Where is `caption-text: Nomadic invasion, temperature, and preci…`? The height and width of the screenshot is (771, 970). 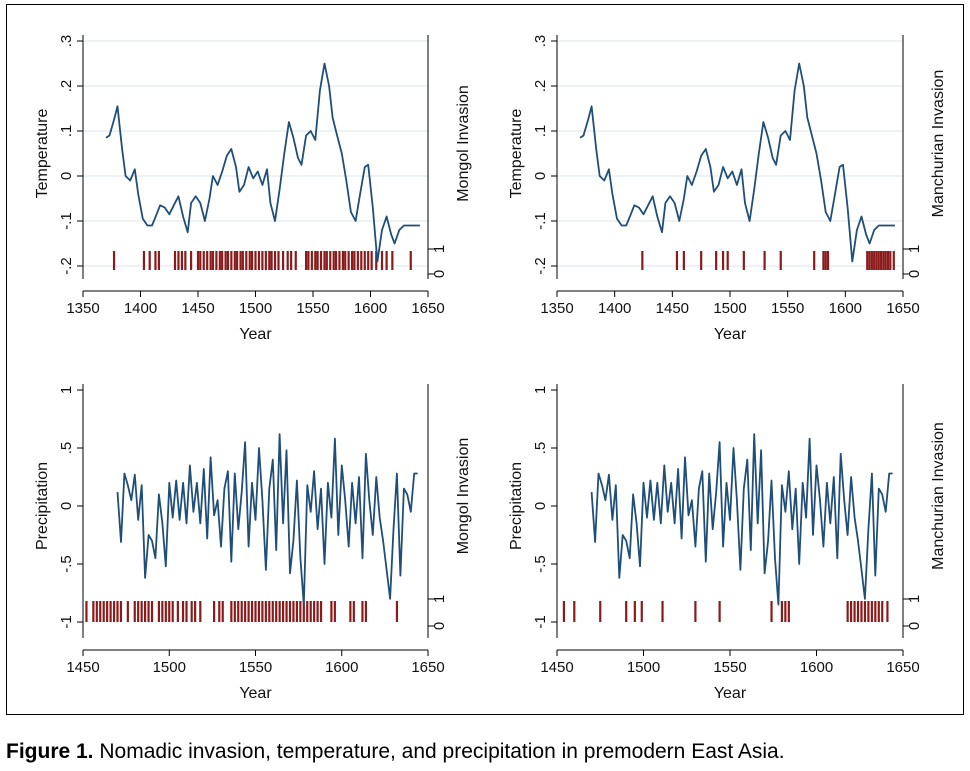 caption-text: Nomadic invasion, temperature, and preci… is located at coordinates (442, 751).